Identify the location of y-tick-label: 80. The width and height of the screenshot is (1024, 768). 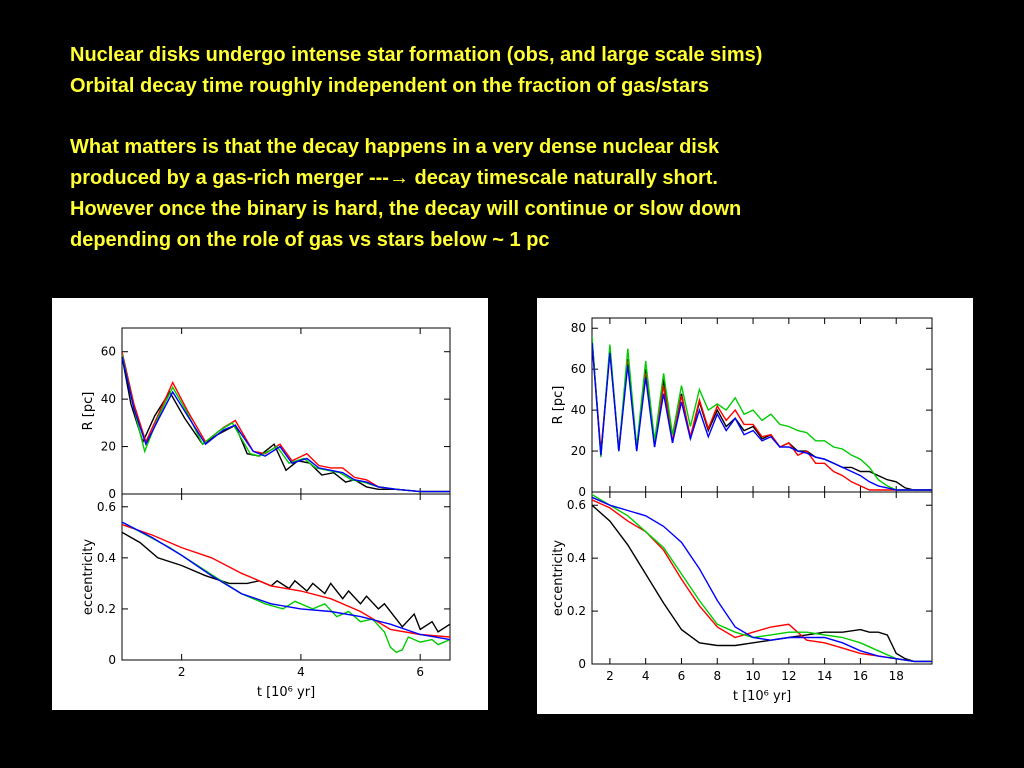
(578, 328).